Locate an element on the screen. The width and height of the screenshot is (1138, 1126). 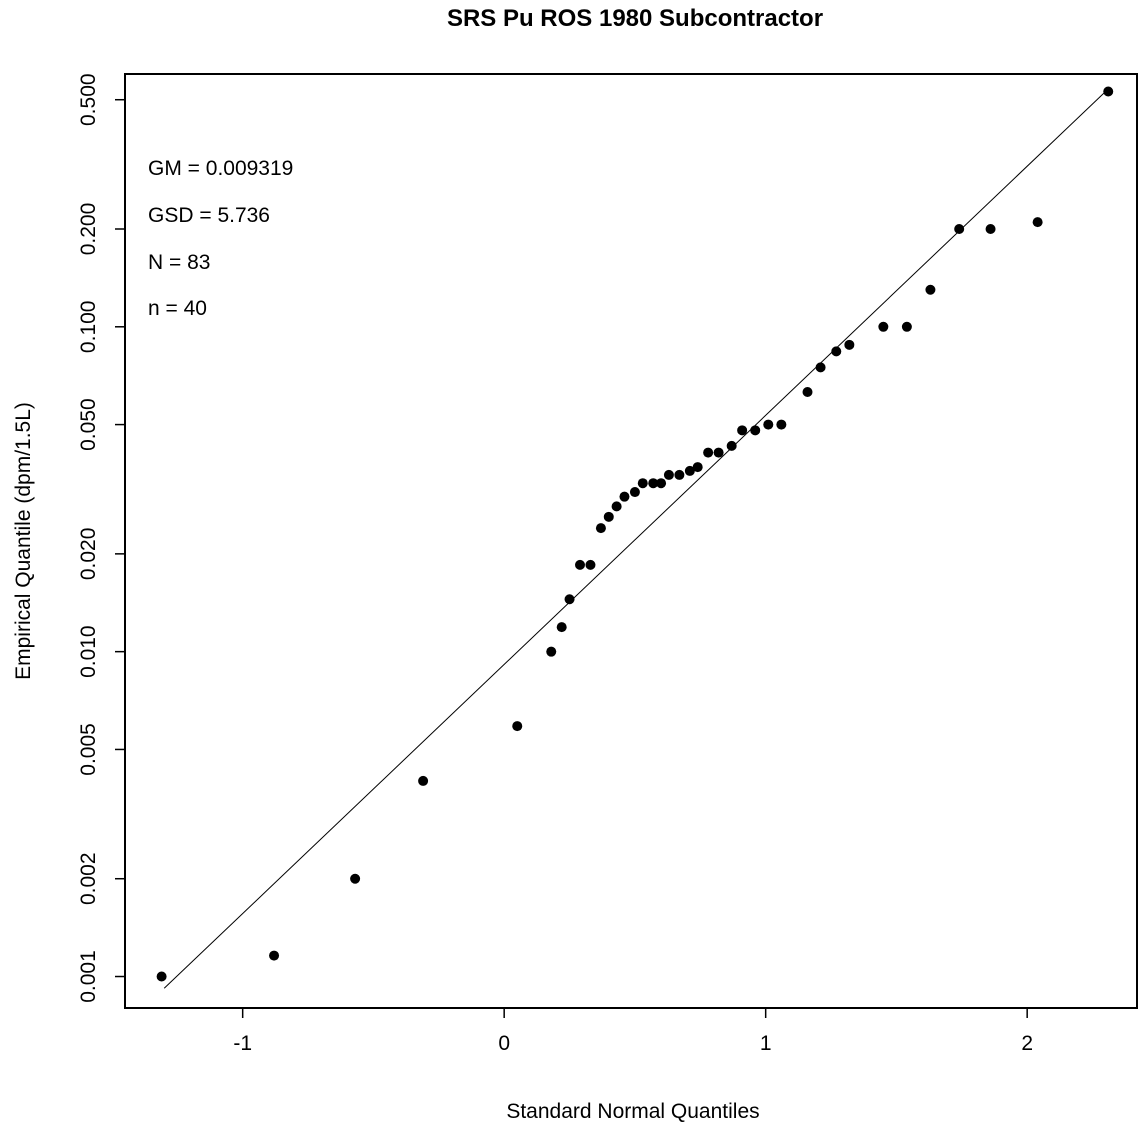
y-tick-label: 0.200 is located at coordinates (88, 229).